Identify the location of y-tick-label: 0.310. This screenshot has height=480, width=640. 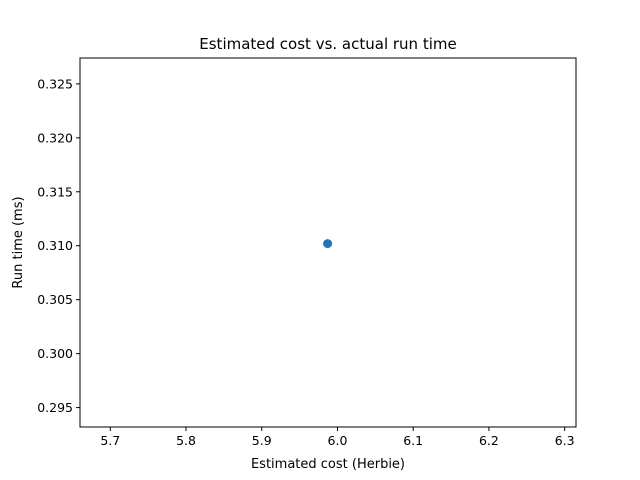
(55, 245).